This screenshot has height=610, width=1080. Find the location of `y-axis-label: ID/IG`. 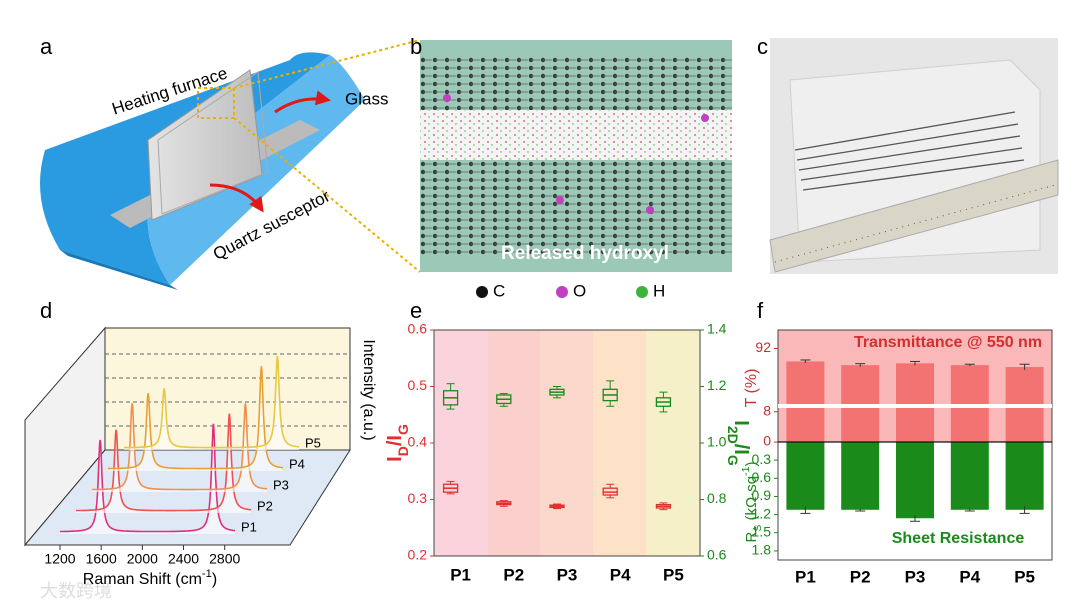

y-axis-label: ID/IG is located at coordinates (397, 443).